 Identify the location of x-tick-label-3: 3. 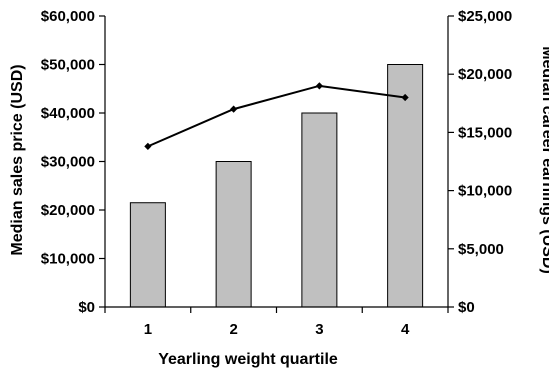
(319, 329).